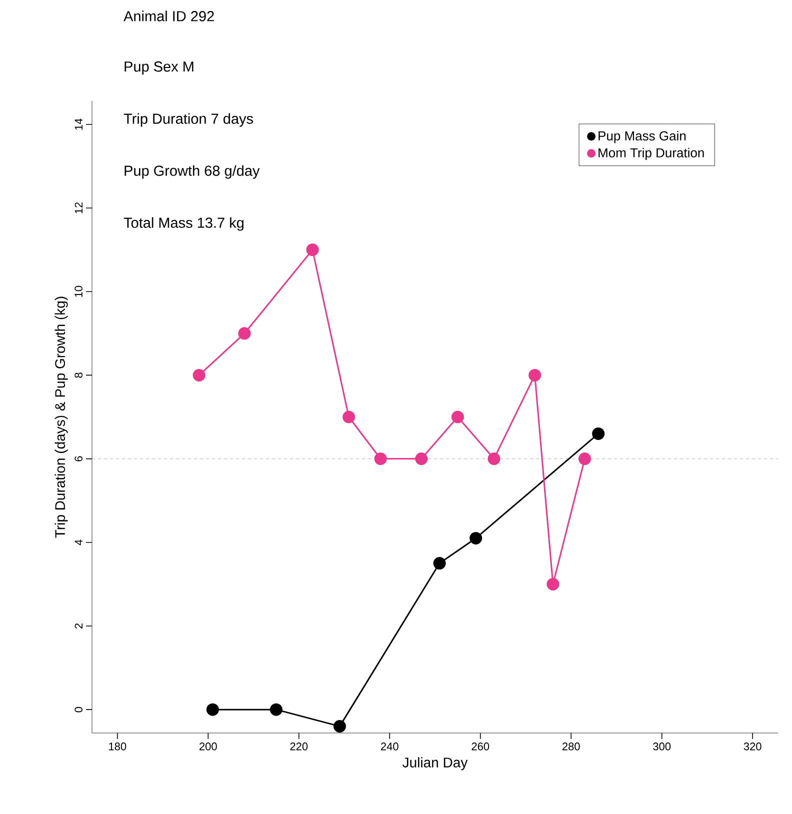 This screenshot has height=814, width=792. Describe the element at coordinates (78, 208) in the screenshot. I see `y-tick-label: 12` at that location.